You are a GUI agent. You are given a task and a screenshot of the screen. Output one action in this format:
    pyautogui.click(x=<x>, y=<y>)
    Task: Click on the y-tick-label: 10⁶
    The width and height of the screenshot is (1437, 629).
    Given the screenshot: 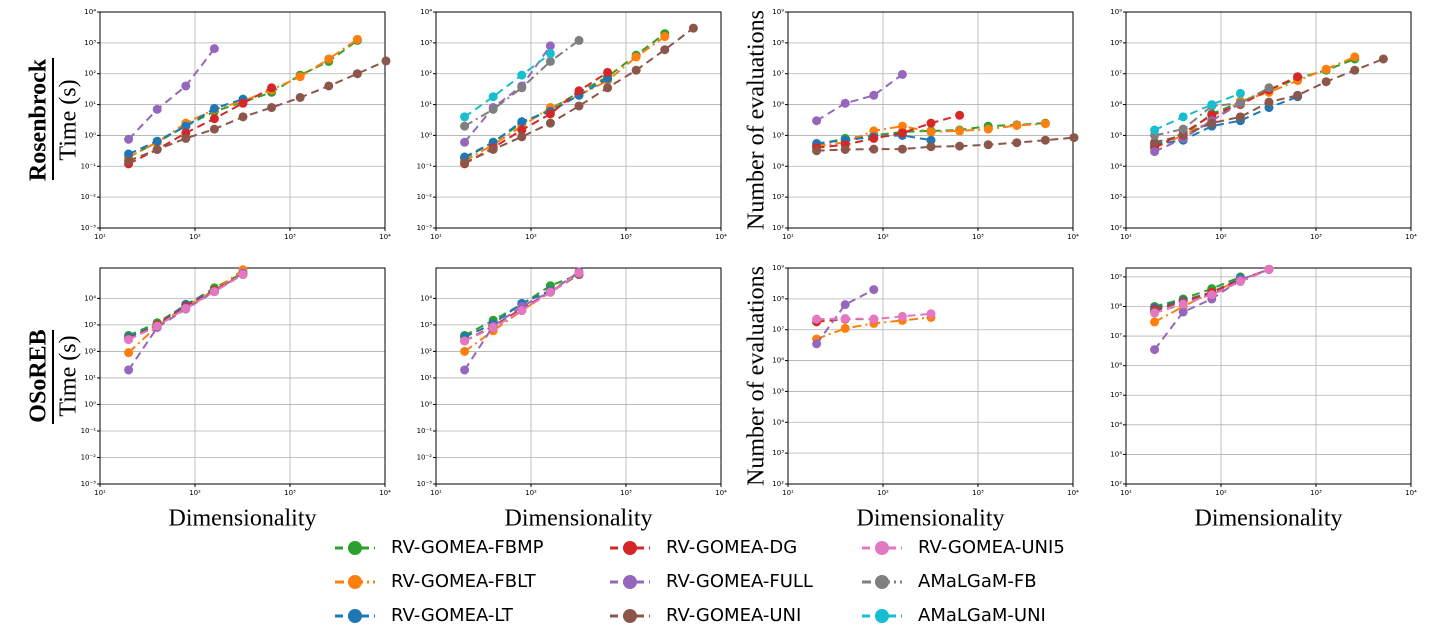 What is the action you would take?
    pyautogui.click(x=778, y=105)
    